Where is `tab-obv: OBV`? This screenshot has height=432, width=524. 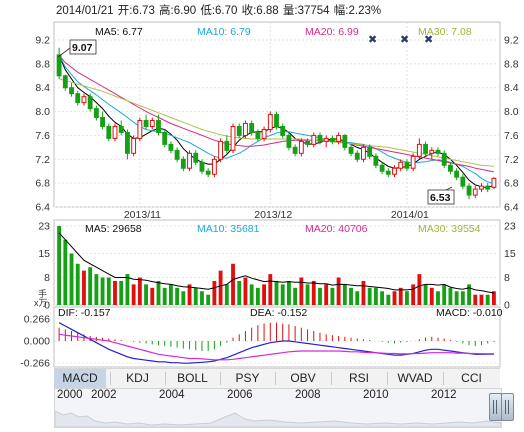 tab-obv: OBV is located at coordinates (303, 378).